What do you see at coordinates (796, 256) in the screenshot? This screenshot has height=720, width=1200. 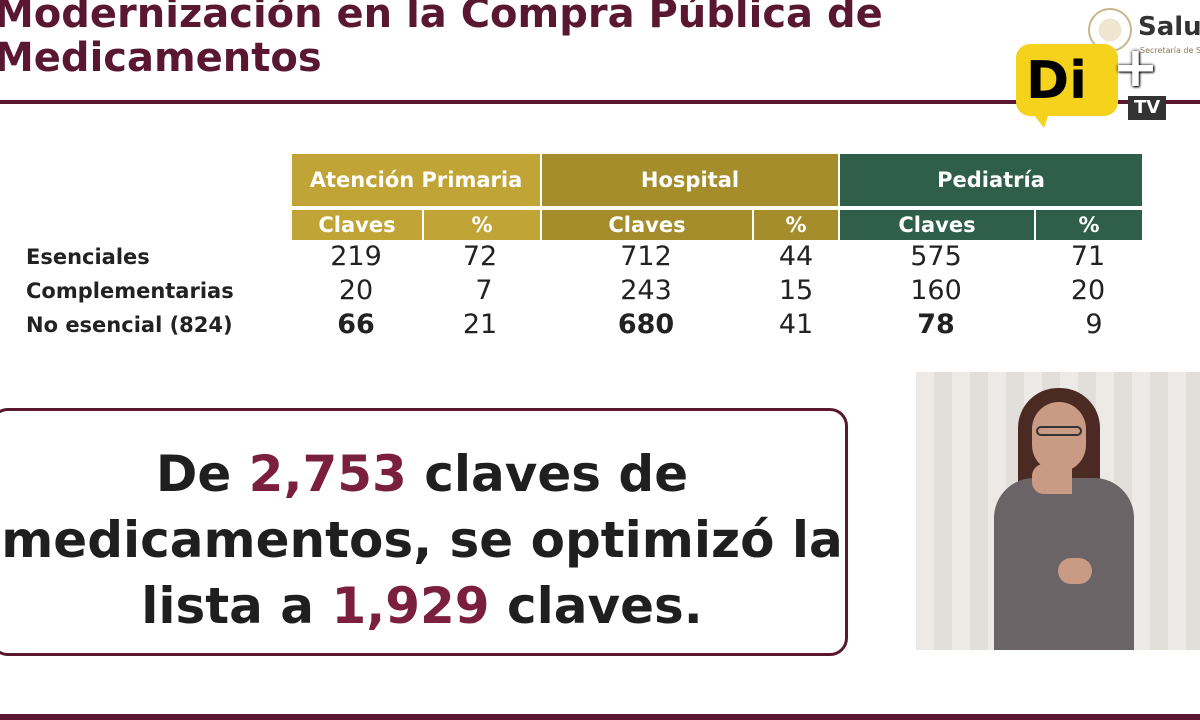 I see `table-cell: 44` at bounding box center [796, 256].